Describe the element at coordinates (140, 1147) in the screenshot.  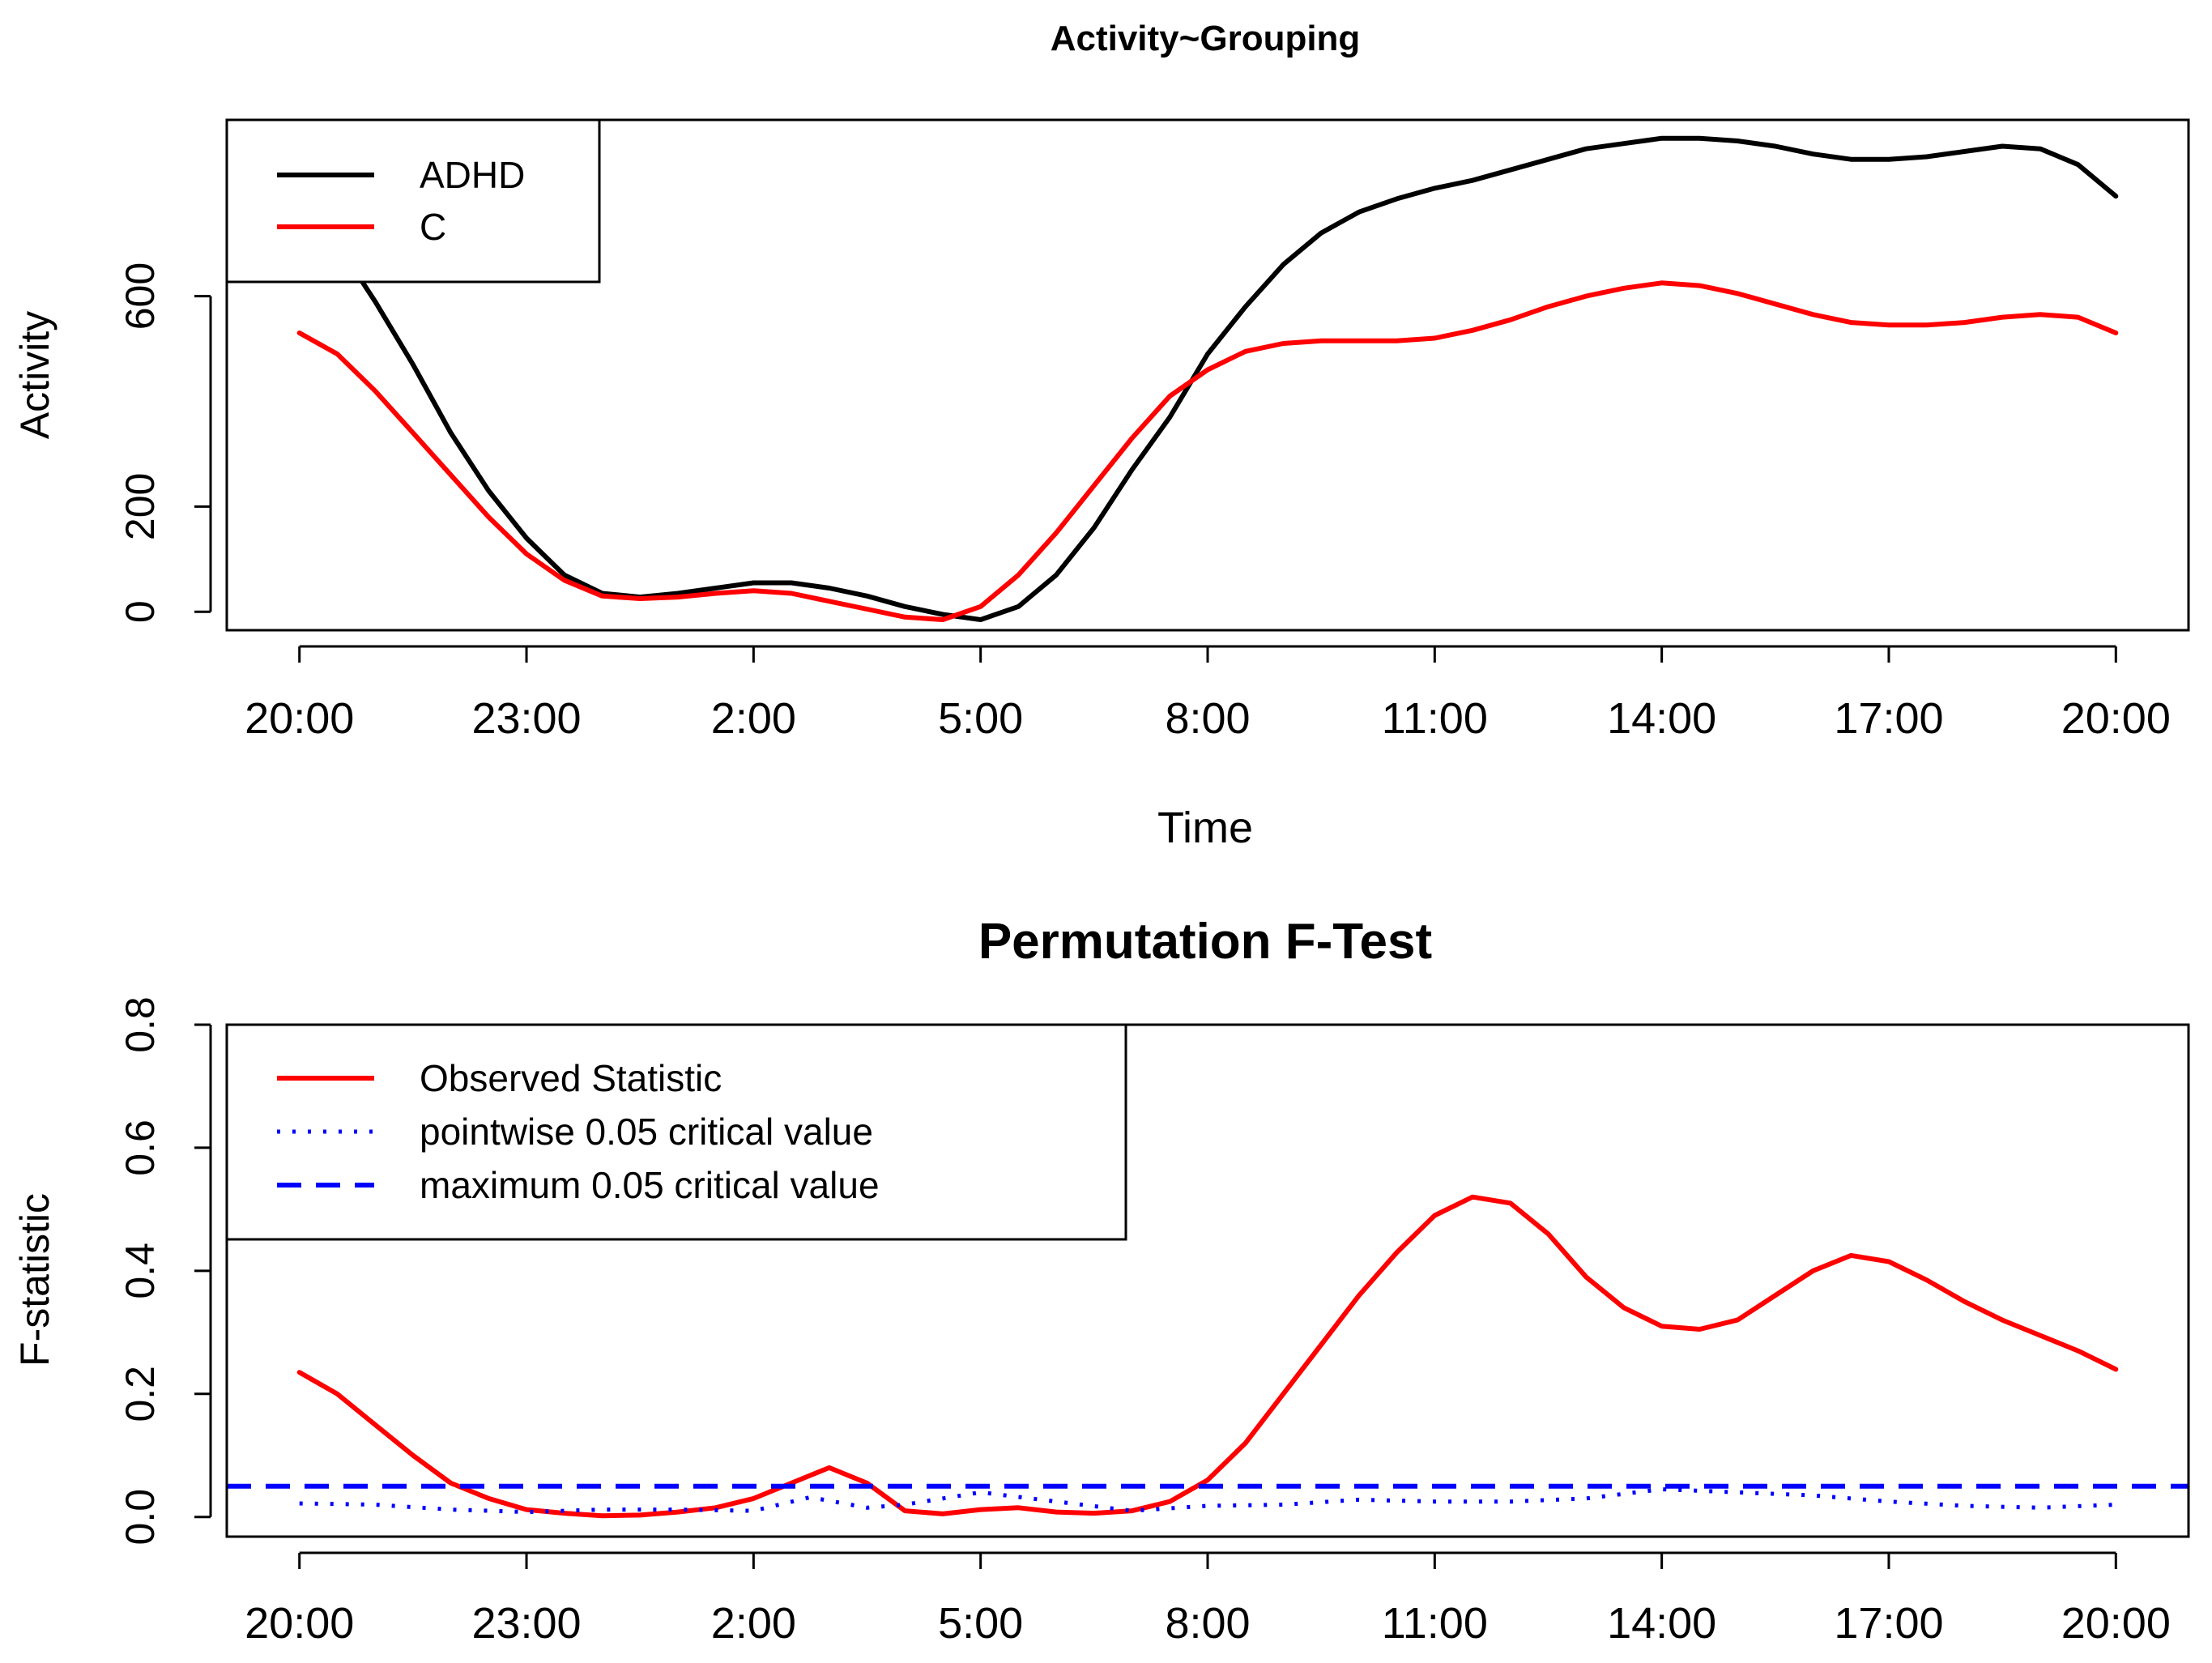
I see `f-test-y-tick-label: 0.6` at that location.